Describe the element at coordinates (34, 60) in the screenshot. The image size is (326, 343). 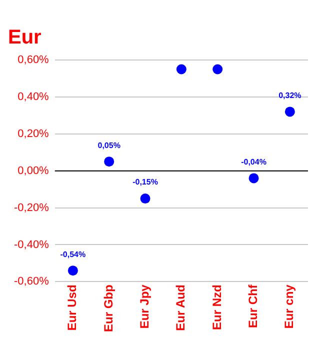
I see `y-tick-label: 0,60%` at that location.